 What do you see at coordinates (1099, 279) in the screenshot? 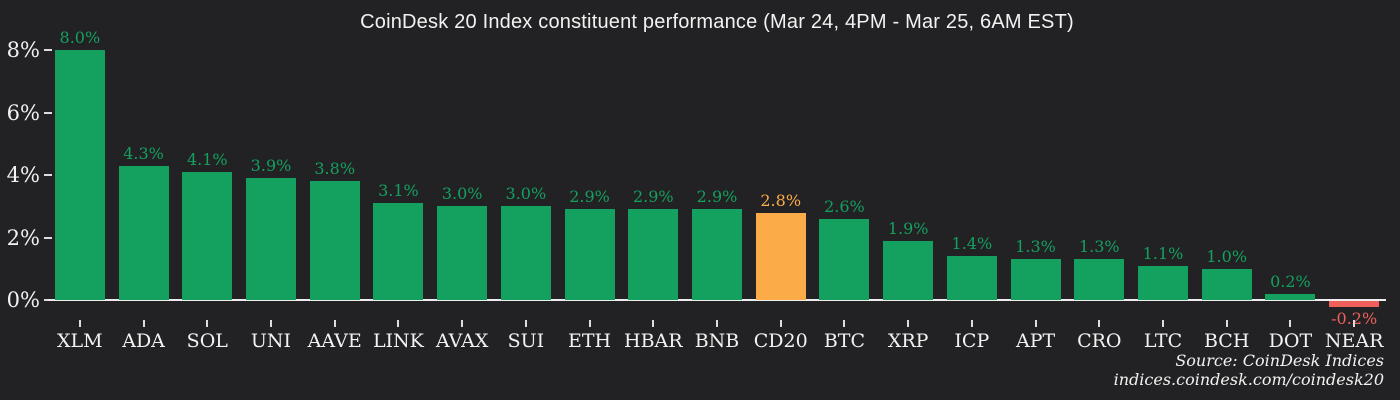
I see `bar-cro` at bounding box center [1099, 279].